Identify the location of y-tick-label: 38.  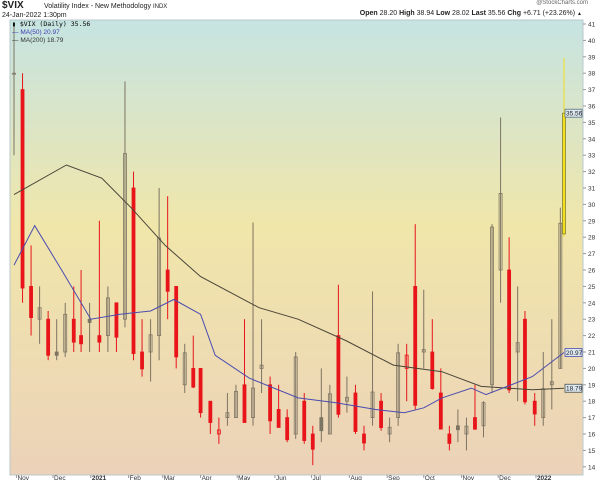
(592, 74).